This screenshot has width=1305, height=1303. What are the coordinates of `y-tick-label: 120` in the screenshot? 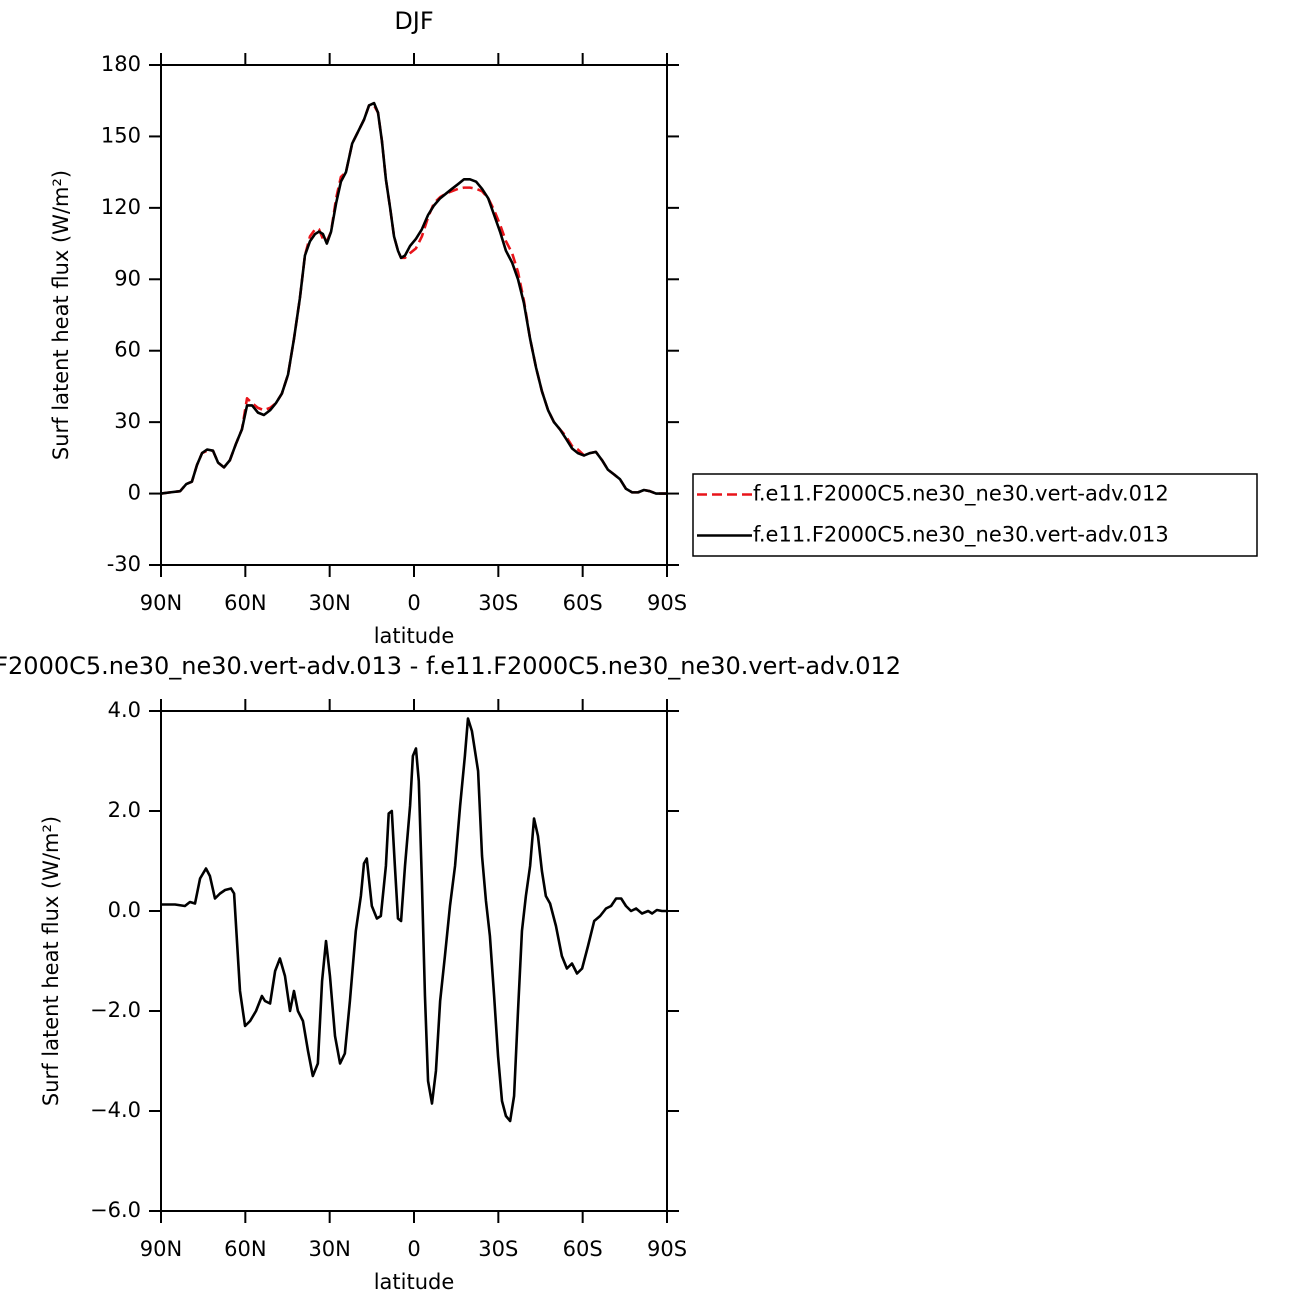 It's located at (121, 207).